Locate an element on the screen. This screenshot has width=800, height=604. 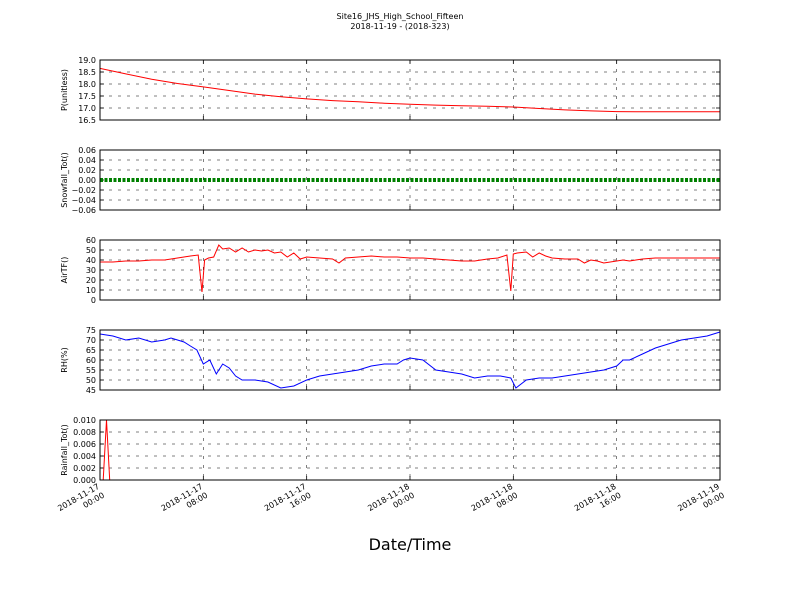
y-tick-label: 17.0 is located at coordinates (87, 108).